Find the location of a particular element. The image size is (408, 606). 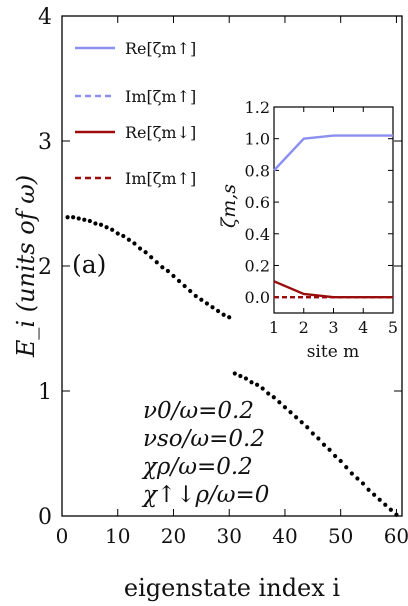

inset-y-tick-label: 1.2 is located at coordinates (257, 107).